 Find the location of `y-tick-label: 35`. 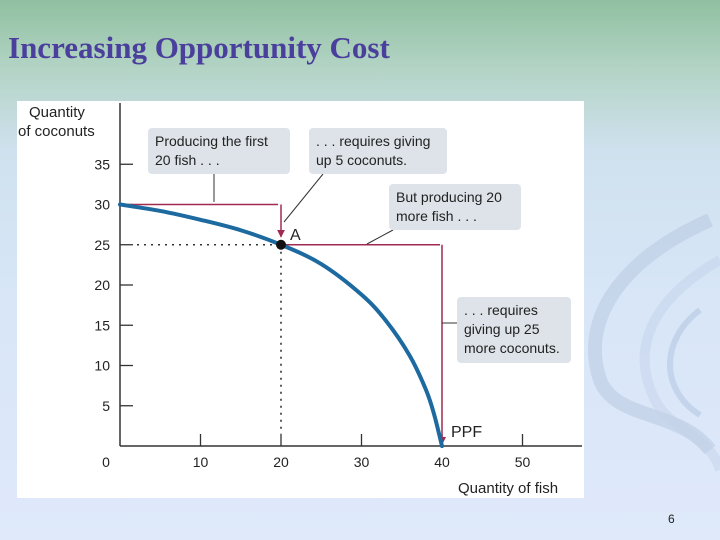

y-tick-label: 35 is located at coordinates (102, 164).